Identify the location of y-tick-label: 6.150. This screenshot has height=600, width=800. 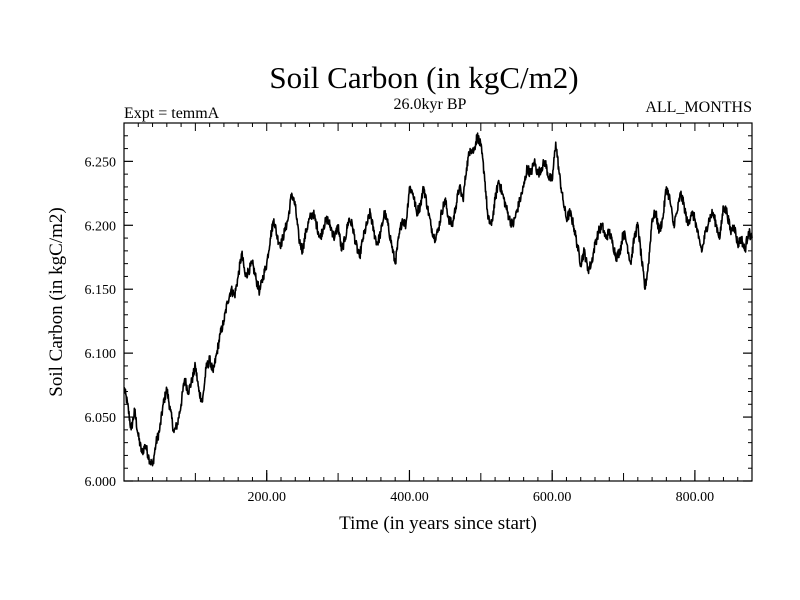
(101, 290).